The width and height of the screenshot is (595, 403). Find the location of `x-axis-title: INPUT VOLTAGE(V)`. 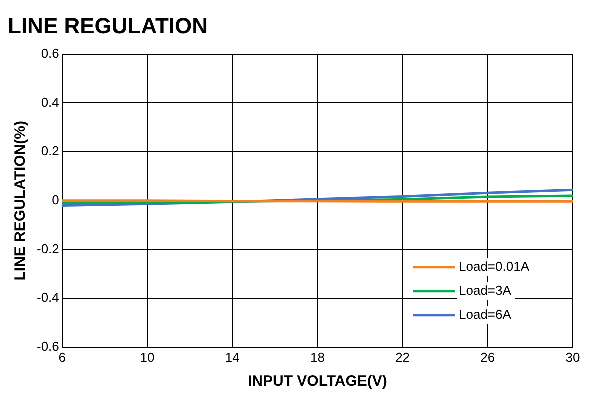

x-axis-title: INPUT VOLTAGE(V) is located at coordinates (318, 381).